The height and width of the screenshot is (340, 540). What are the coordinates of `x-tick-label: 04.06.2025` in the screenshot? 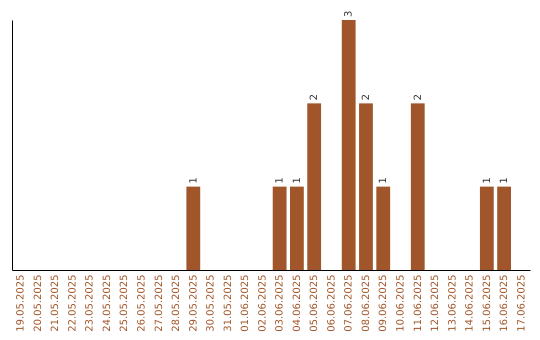 It's located at (297, 303).